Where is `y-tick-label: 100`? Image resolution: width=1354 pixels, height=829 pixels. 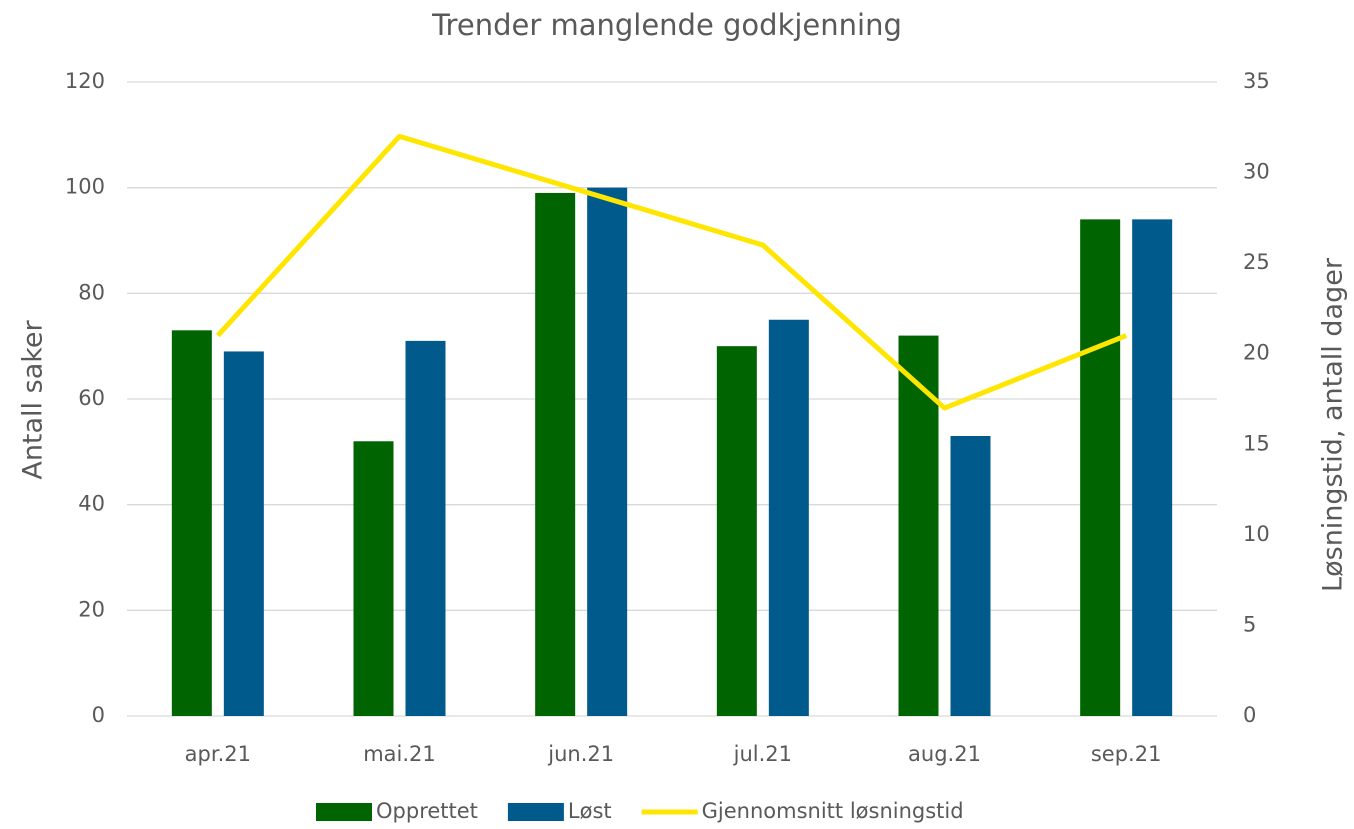 y-tick-label: 100 is located at coordinates (85, 187).